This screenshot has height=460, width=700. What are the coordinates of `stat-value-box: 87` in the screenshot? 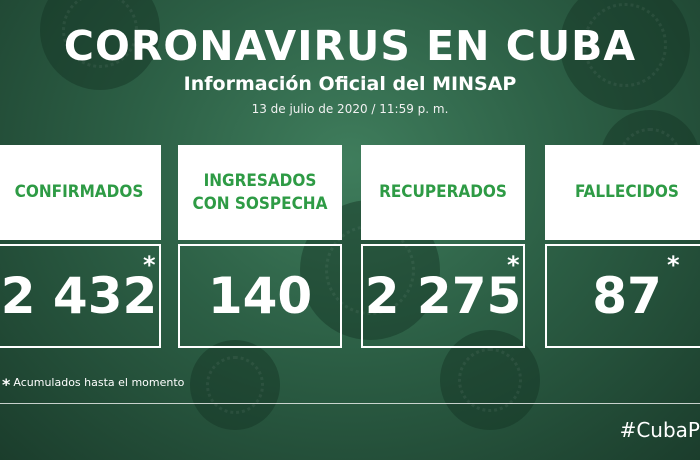 It's located at (622, 296).